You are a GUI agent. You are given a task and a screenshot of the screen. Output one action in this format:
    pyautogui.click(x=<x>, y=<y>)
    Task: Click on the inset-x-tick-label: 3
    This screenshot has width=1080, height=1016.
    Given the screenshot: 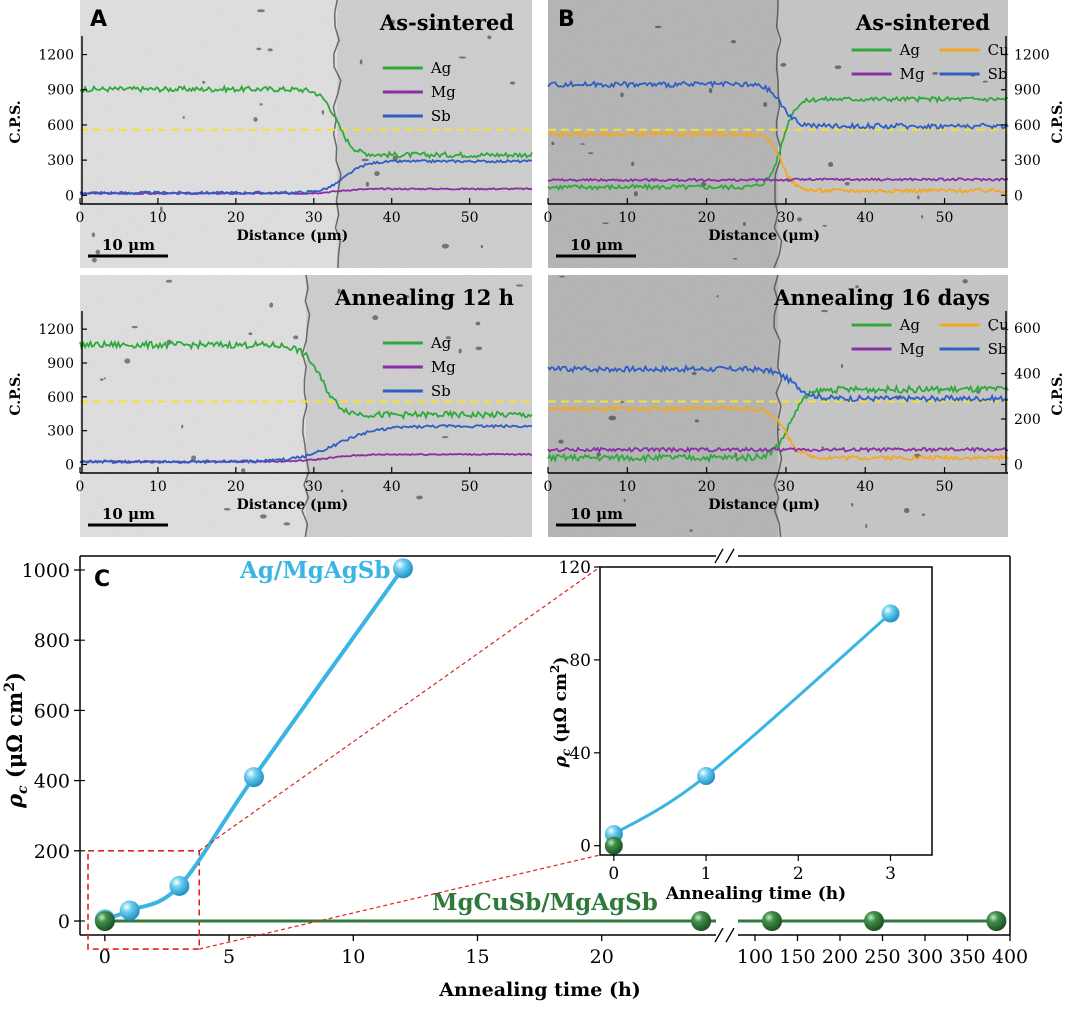 What is the action you would take?
    pyautogui.click(x=890, y=874)
    